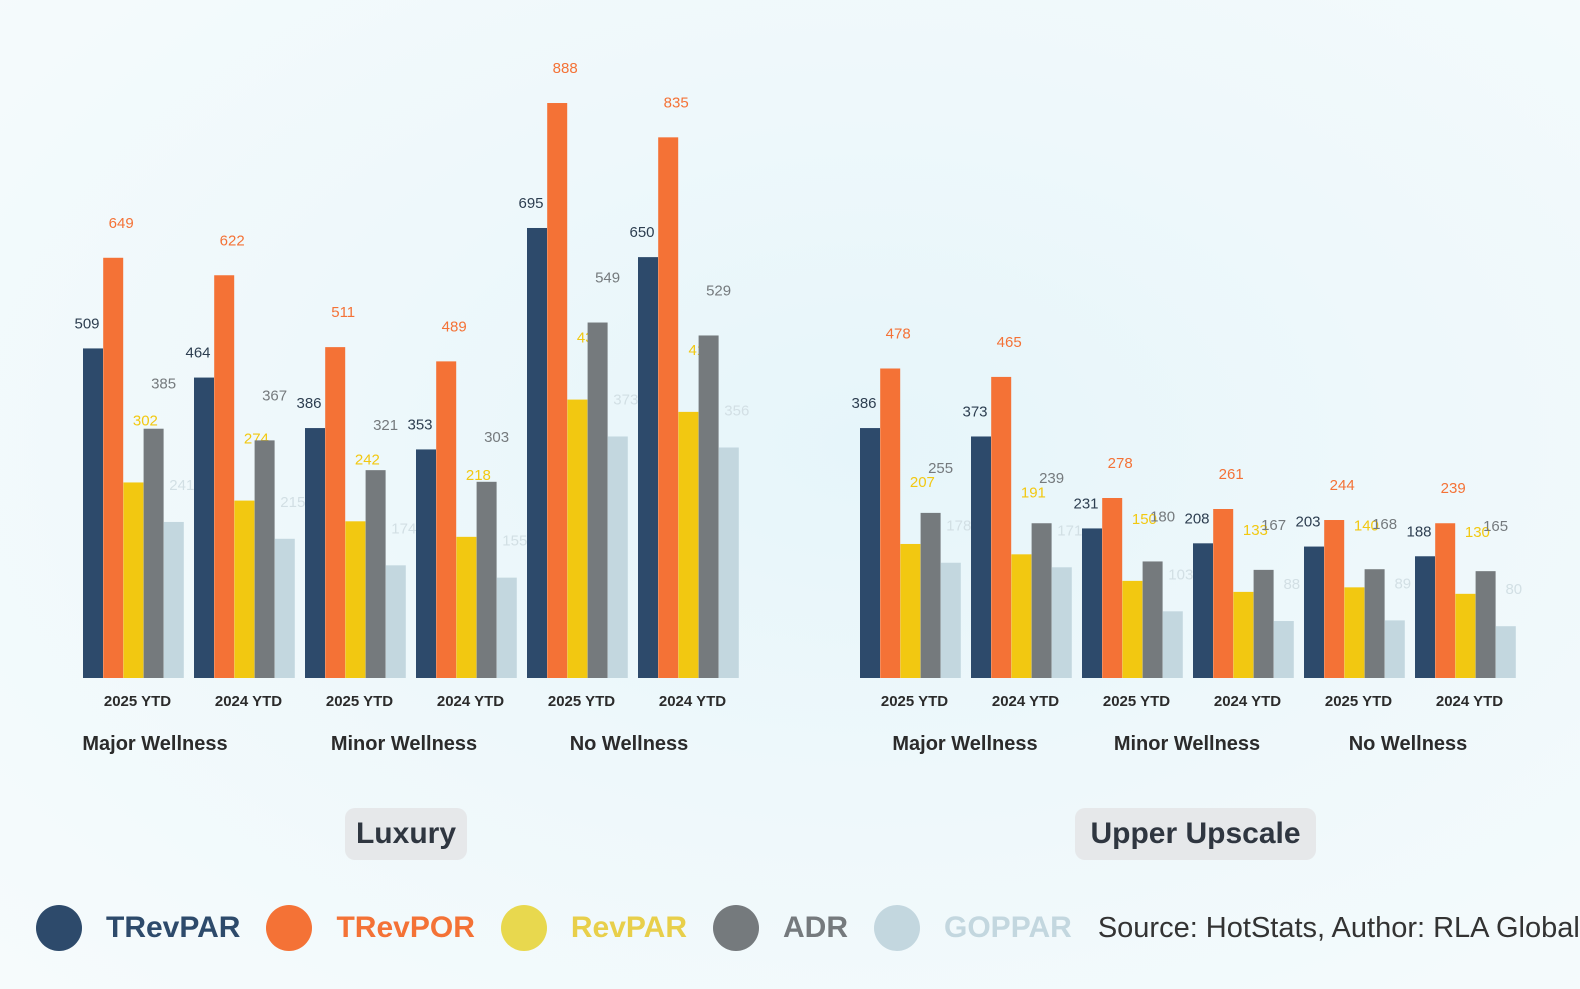  I want to click on legend-item-trevpor: TRevPOR, so click(370, 928).